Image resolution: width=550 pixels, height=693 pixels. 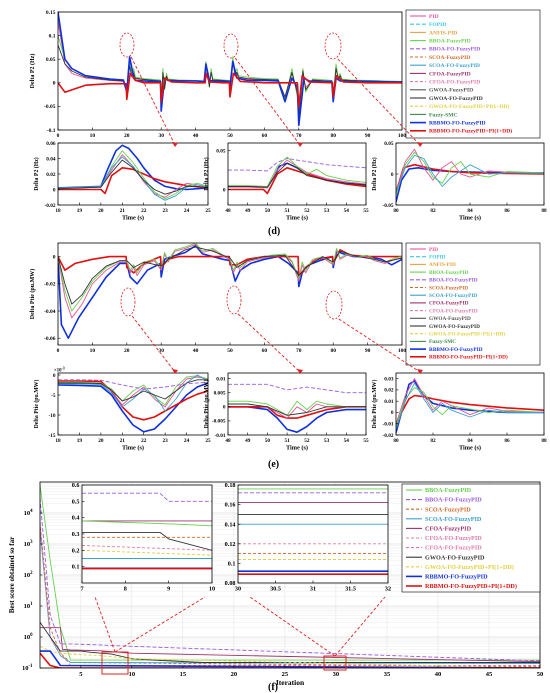 What do you see at coordinates (221, 152) in the screenshot?
I see `d-zoom2-y-tick-label: 0.05` at bounding box center [221, 152].